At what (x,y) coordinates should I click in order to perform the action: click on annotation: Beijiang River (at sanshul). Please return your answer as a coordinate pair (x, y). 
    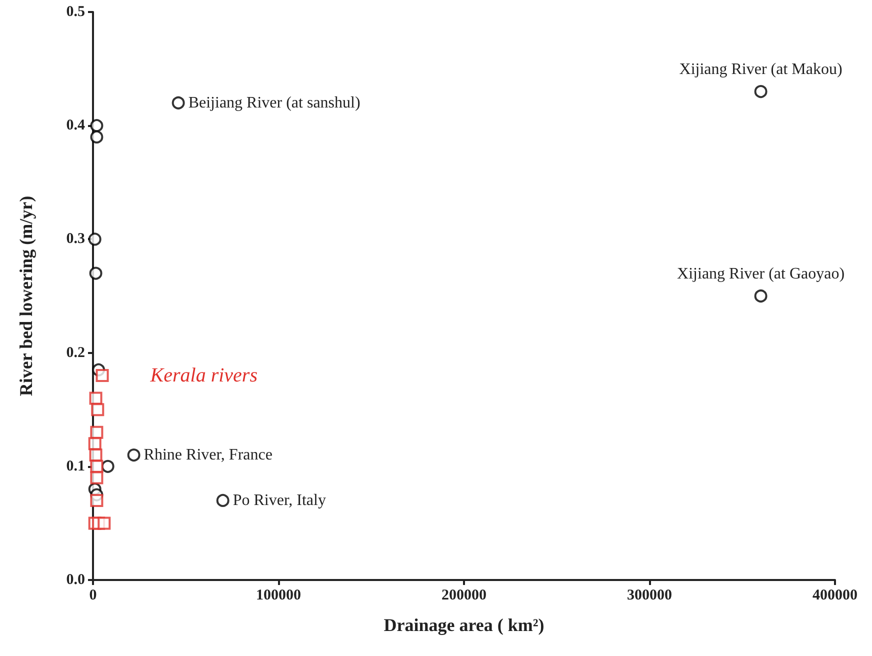
    Looking at the image, I should click on (274, 103).